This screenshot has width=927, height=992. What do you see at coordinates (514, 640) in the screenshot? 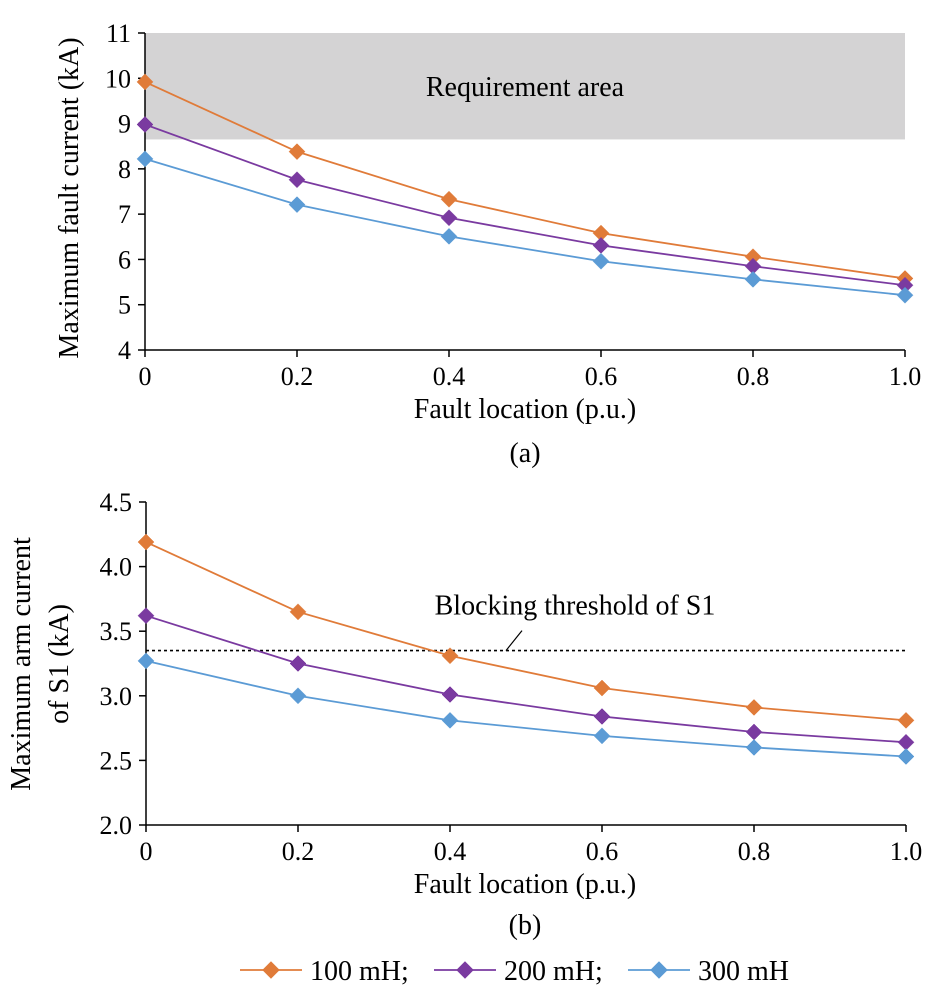
I see `threshold-leader-line` at bounding box center [514, 640].